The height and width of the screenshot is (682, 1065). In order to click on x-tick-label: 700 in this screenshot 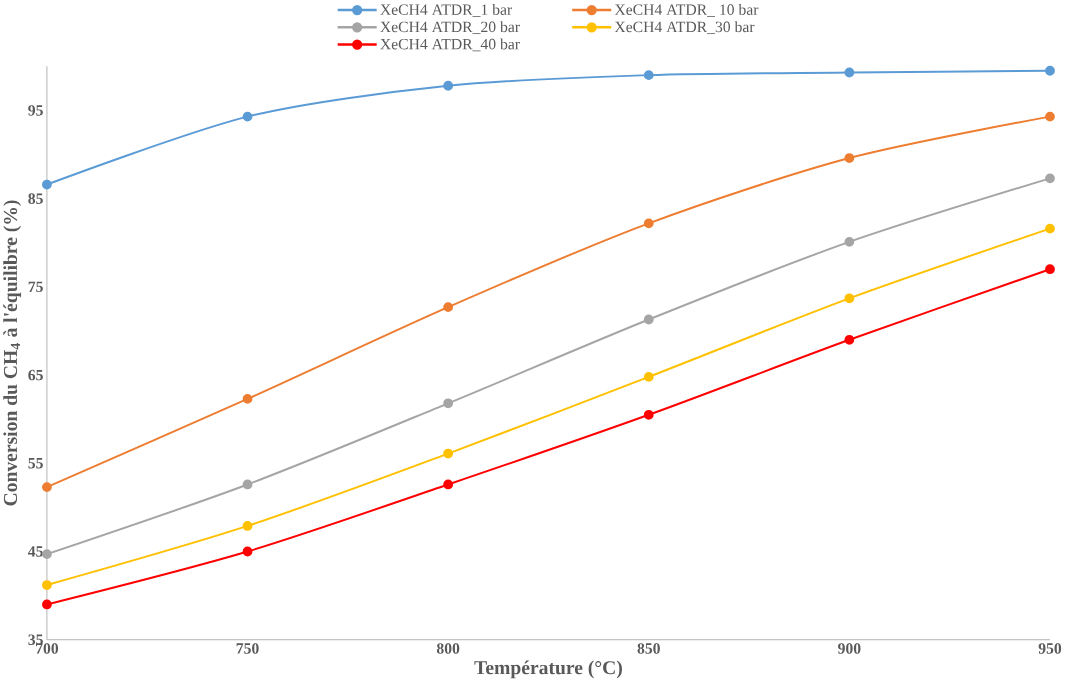, I will do `click(47, 648)`.